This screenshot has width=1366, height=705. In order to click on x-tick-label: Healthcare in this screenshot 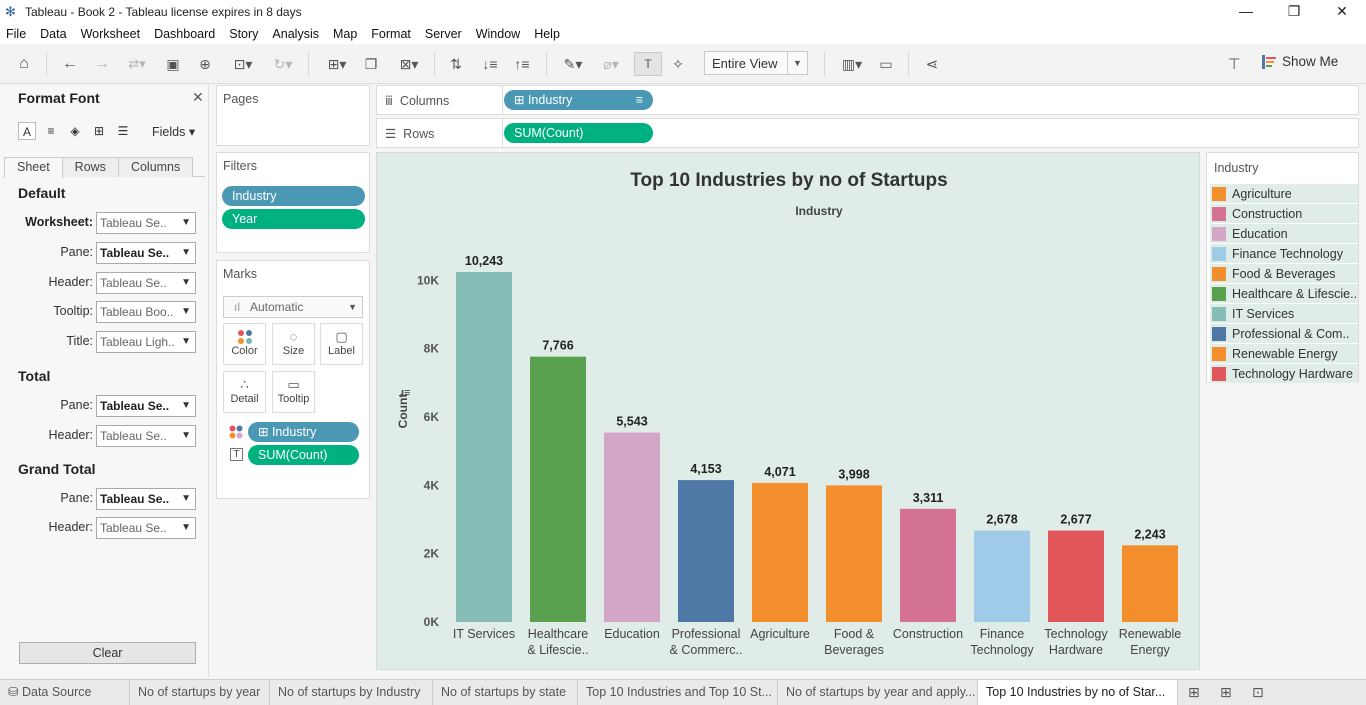, I will do `click(558, 634)`.